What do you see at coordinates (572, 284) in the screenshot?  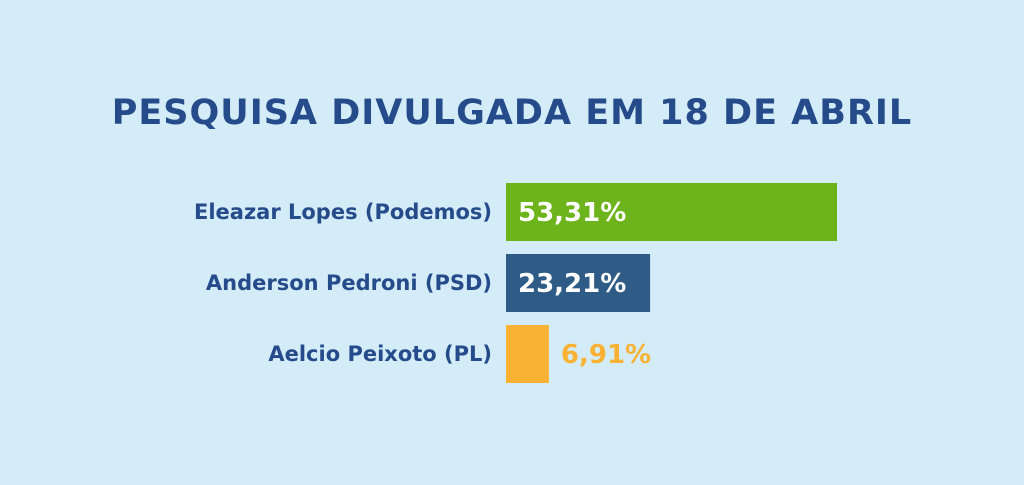 I see `value-label: 23,21%` at bounding box center [572, 284].